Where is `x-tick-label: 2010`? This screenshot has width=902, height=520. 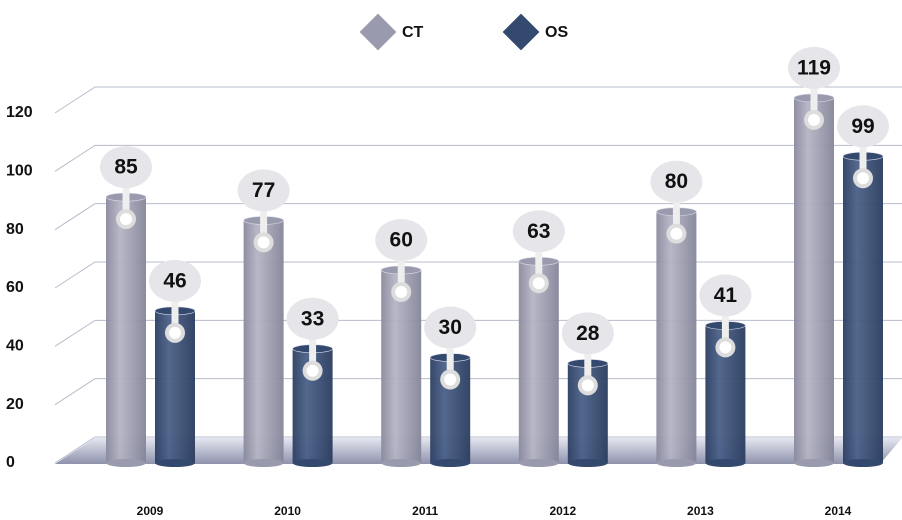 x-tick-label: 2010 is located at coordinates (287, 511).